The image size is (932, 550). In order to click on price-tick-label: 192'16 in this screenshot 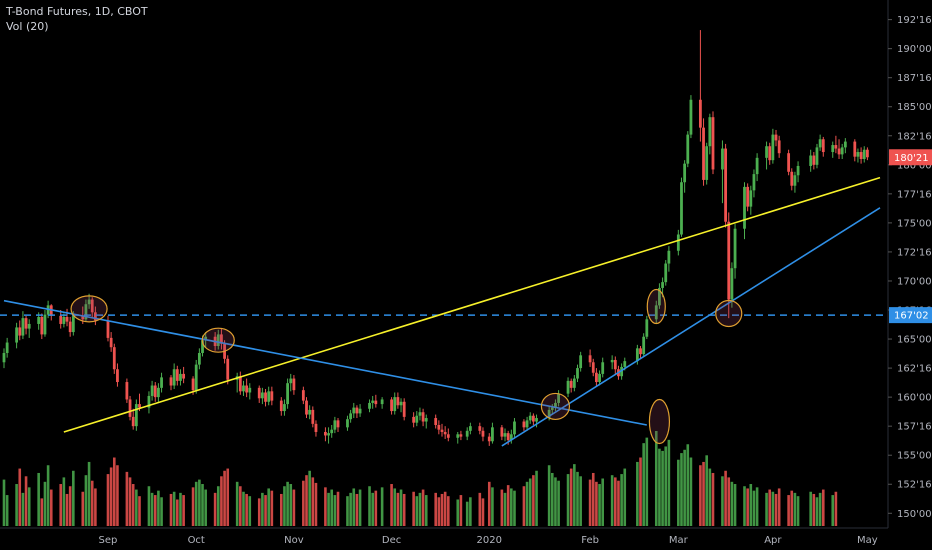, I will do `click(914, 20)`.